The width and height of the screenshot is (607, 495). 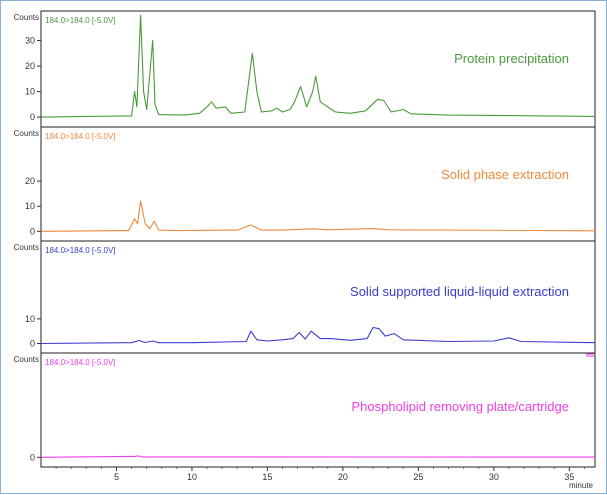 I want to click on x-tick-label: 35, so click(x=569, y=477).